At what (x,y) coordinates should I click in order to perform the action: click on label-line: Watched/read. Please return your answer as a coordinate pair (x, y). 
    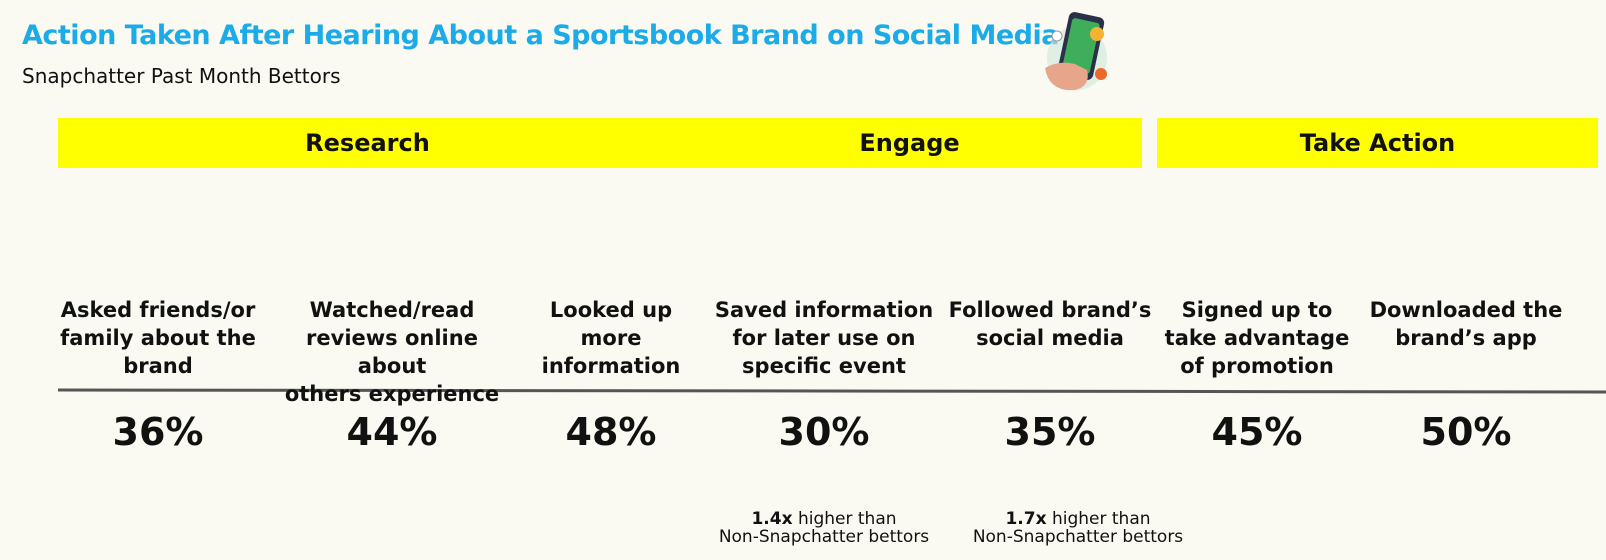
    Looking at the image, I should click on (392, 310).